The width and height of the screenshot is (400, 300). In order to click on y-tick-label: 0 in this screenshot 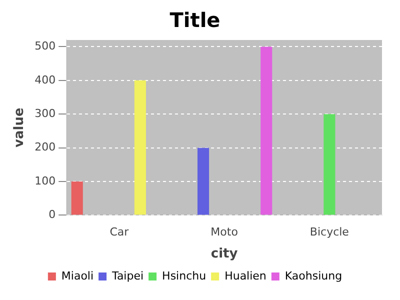, I will do `click(52, 215)`.